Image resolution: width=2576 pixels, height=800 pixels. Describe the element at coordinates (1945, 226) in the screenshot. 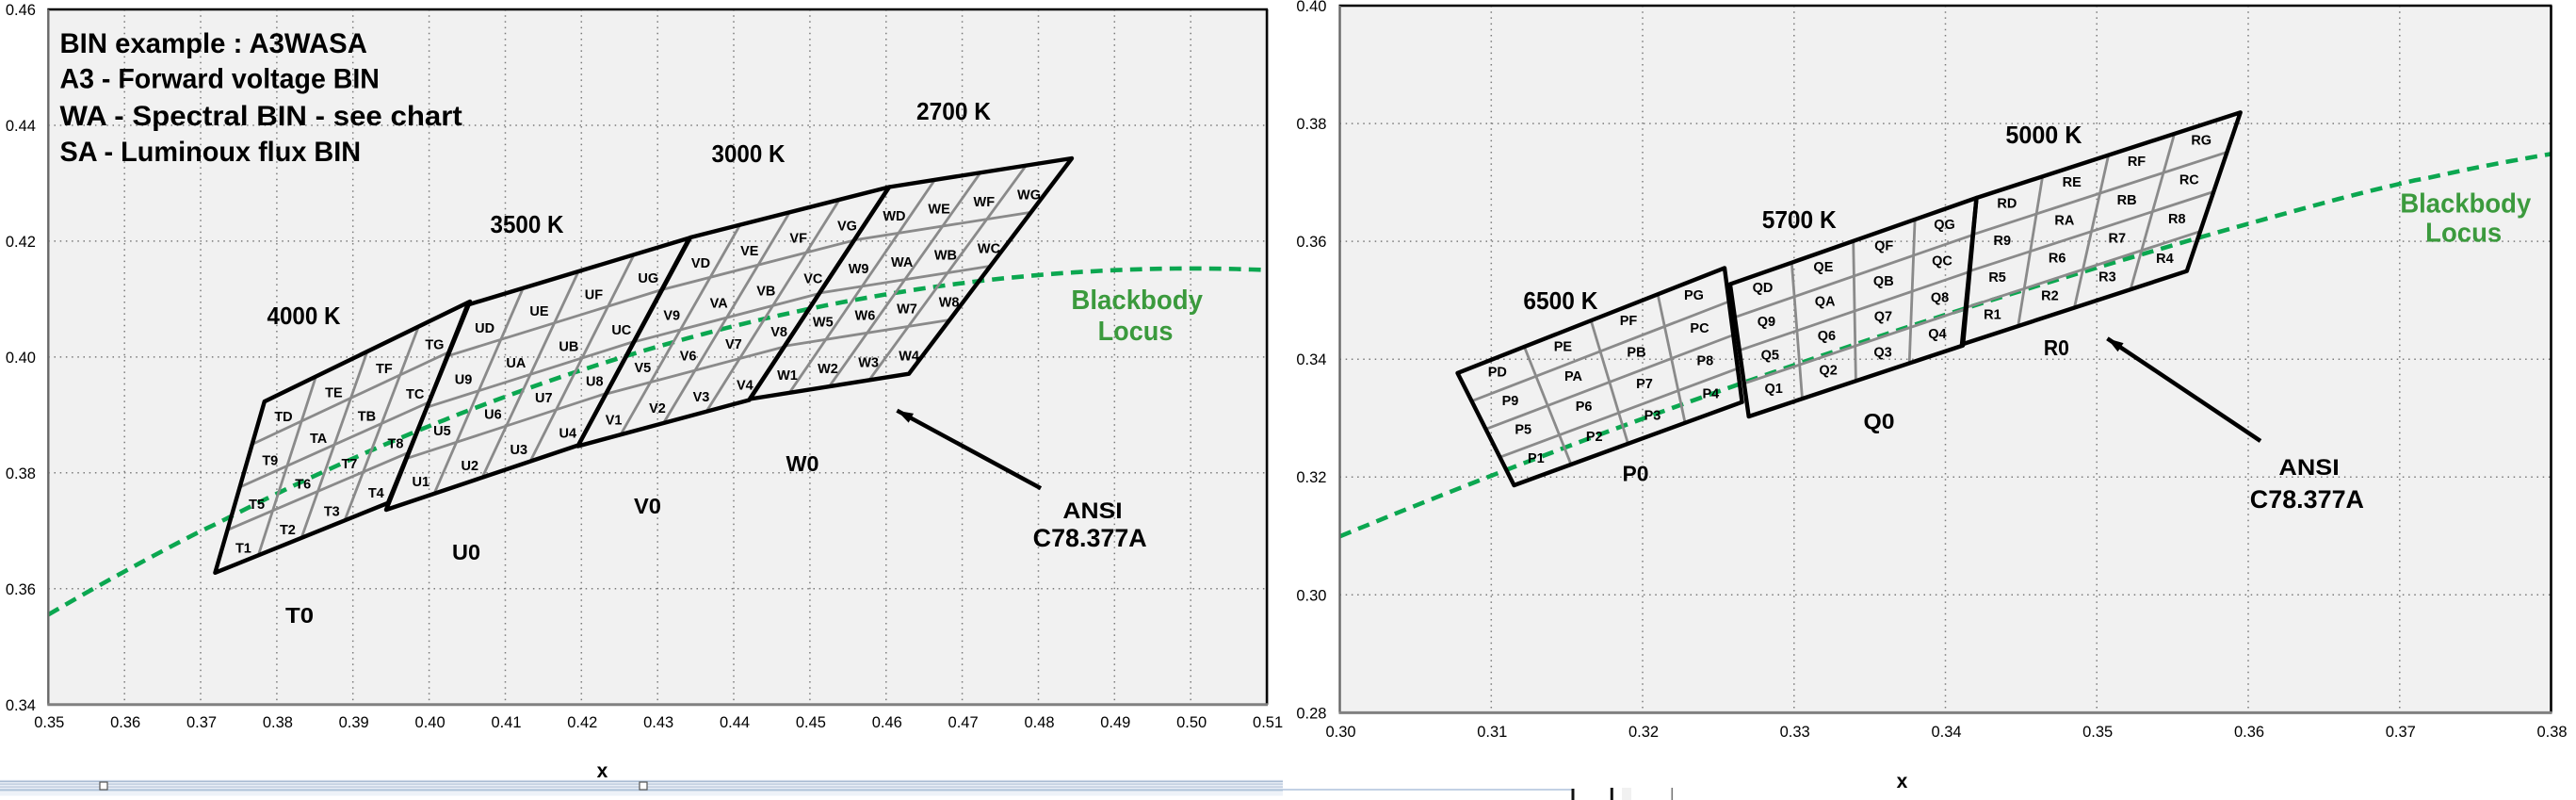

I see `svg-text: QG` at that location.